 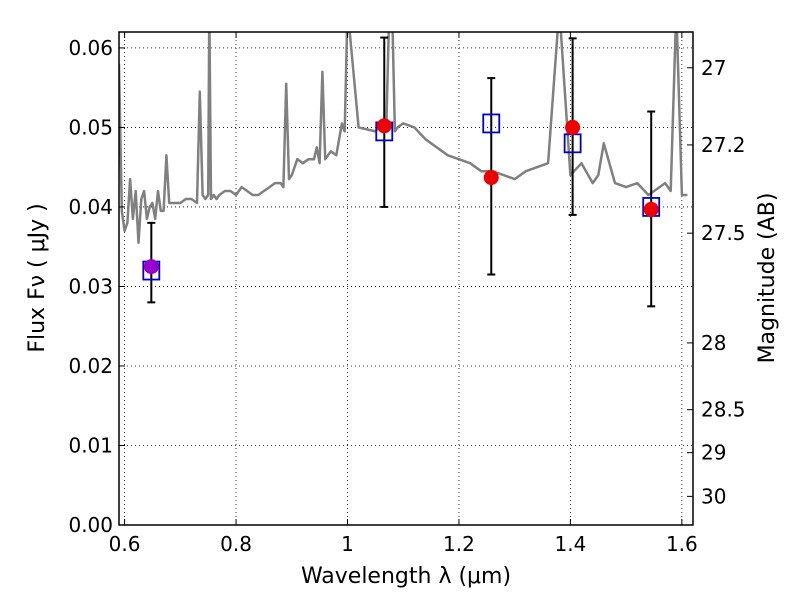 I want to click on right-tick-label: 28, so click(x=713, y=343).